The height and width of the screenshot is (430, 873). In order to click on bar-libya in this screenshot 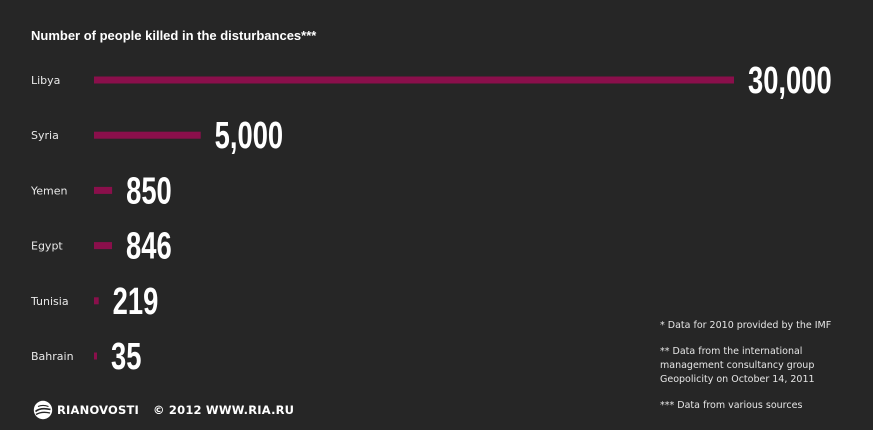, I will do `click(414, 80)`.